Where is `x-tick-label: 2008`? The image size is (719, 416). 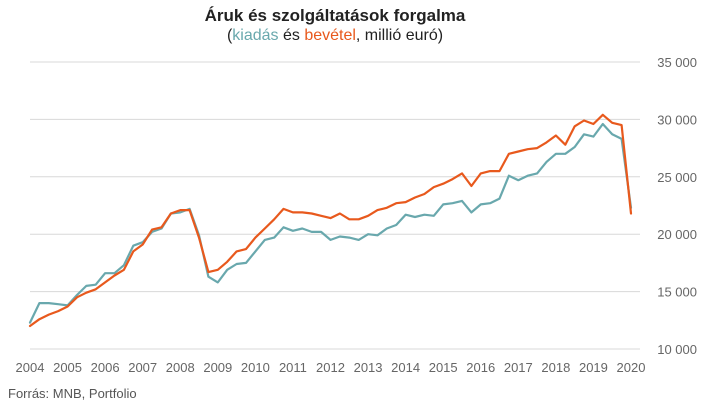
x-tick-label: 2008 is located at coordinates (180, 367).